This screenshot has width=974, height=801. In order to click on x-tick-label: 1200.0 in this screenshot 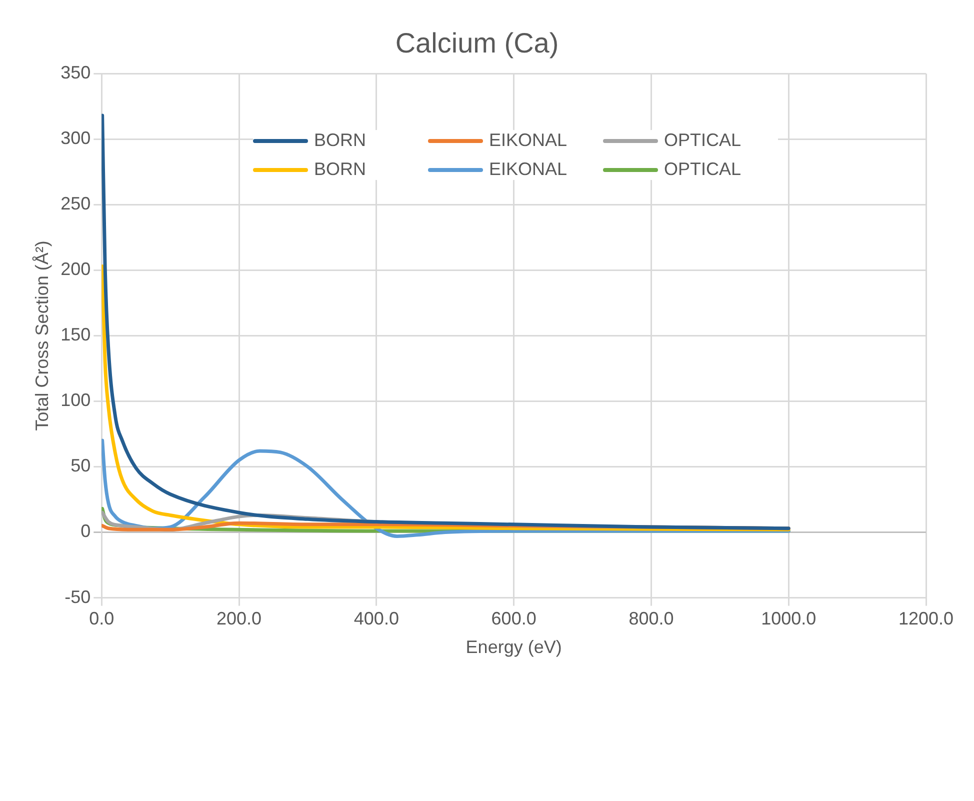, I will do `click(926, 618)`.